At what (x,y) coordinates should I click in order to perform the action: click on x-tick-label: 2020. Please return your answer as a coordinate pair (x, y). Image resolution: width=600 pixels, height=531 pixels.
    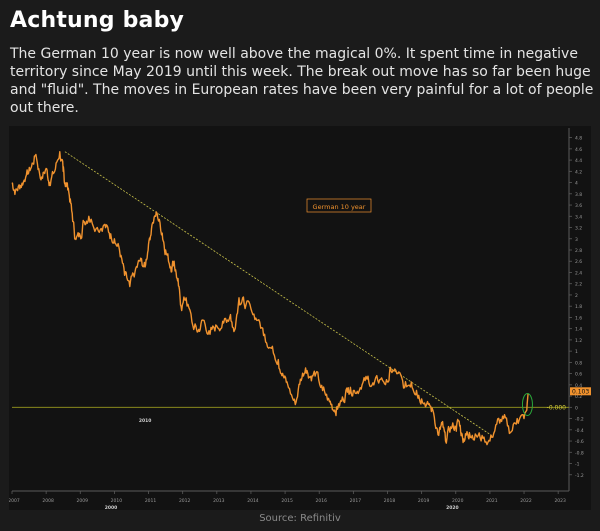
    Looking at the image, I should click on (458, 501).